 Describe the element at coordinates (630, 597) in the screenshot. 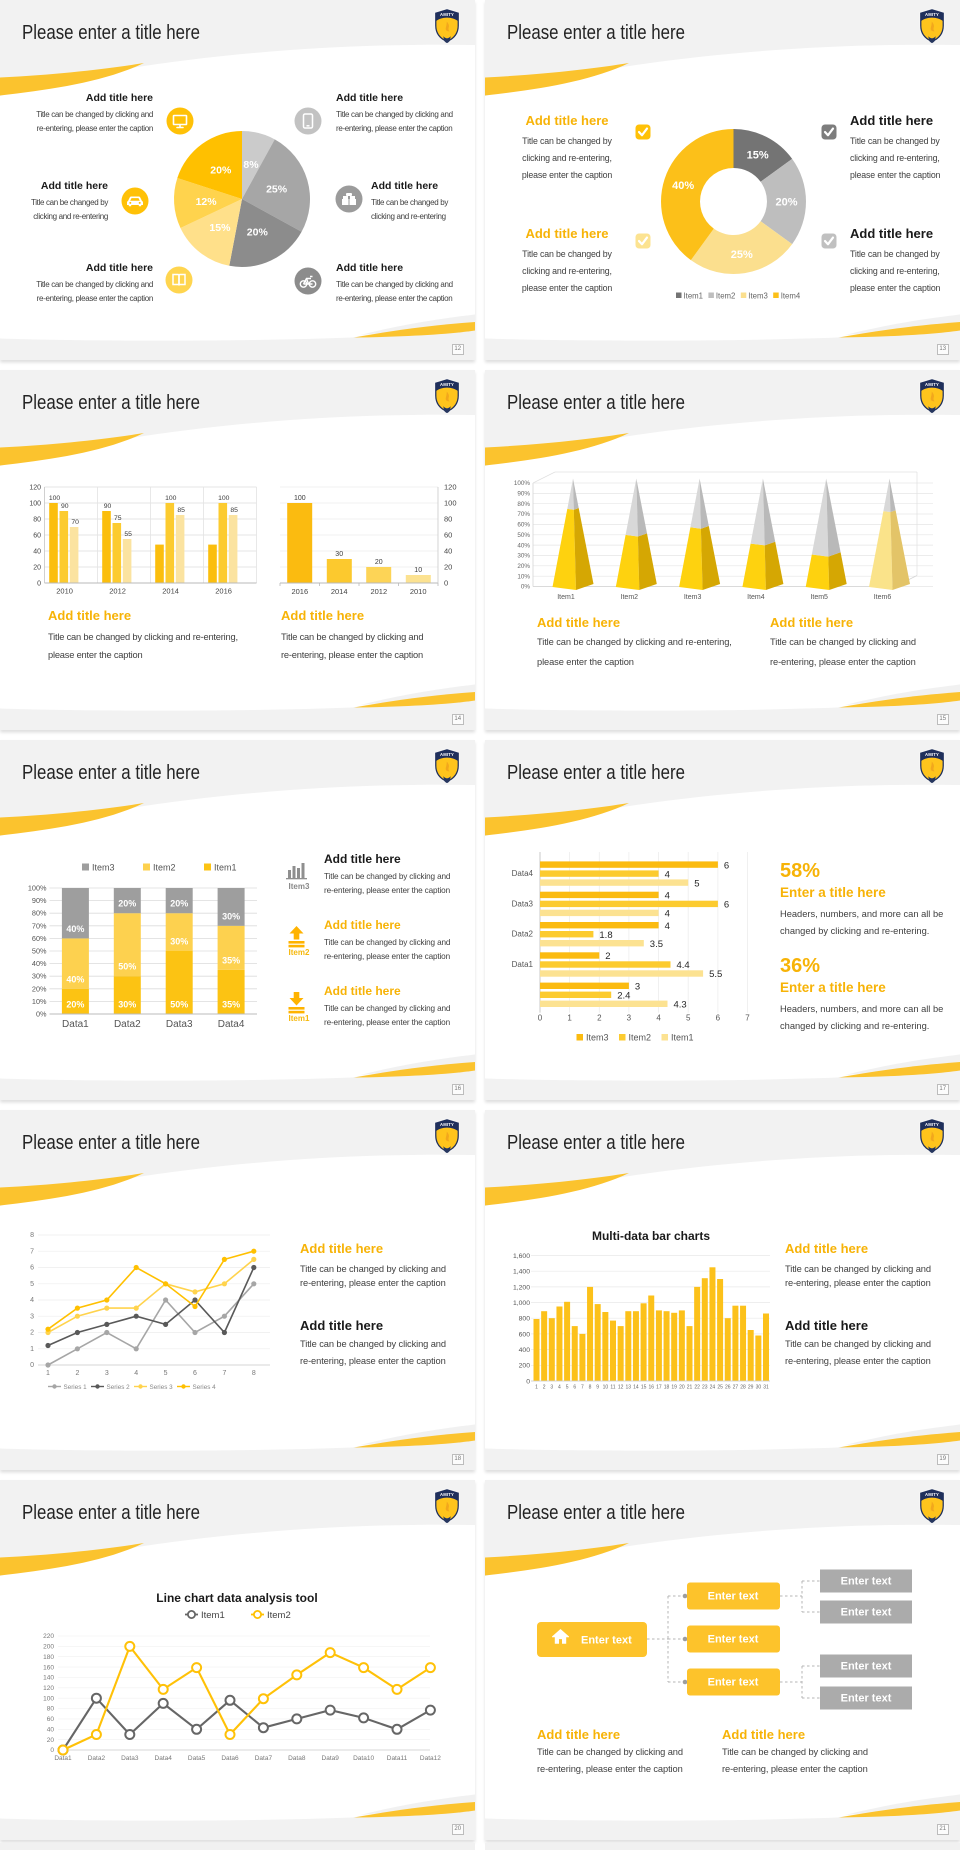

I see `svg-text: Item2` at that location.